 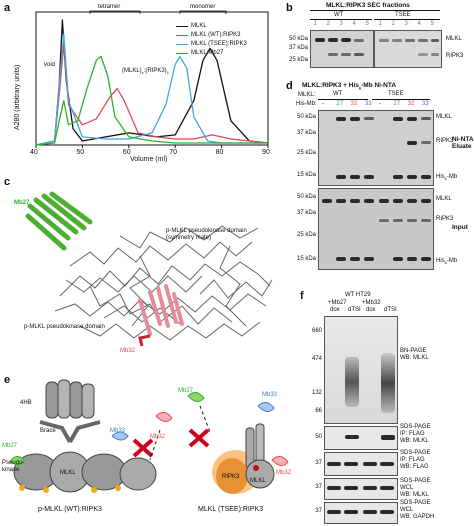 What do you see at coordinates (338, 94) in the screenshot?
I see `d-wt-header: WT` at bounding box center [338, 94].